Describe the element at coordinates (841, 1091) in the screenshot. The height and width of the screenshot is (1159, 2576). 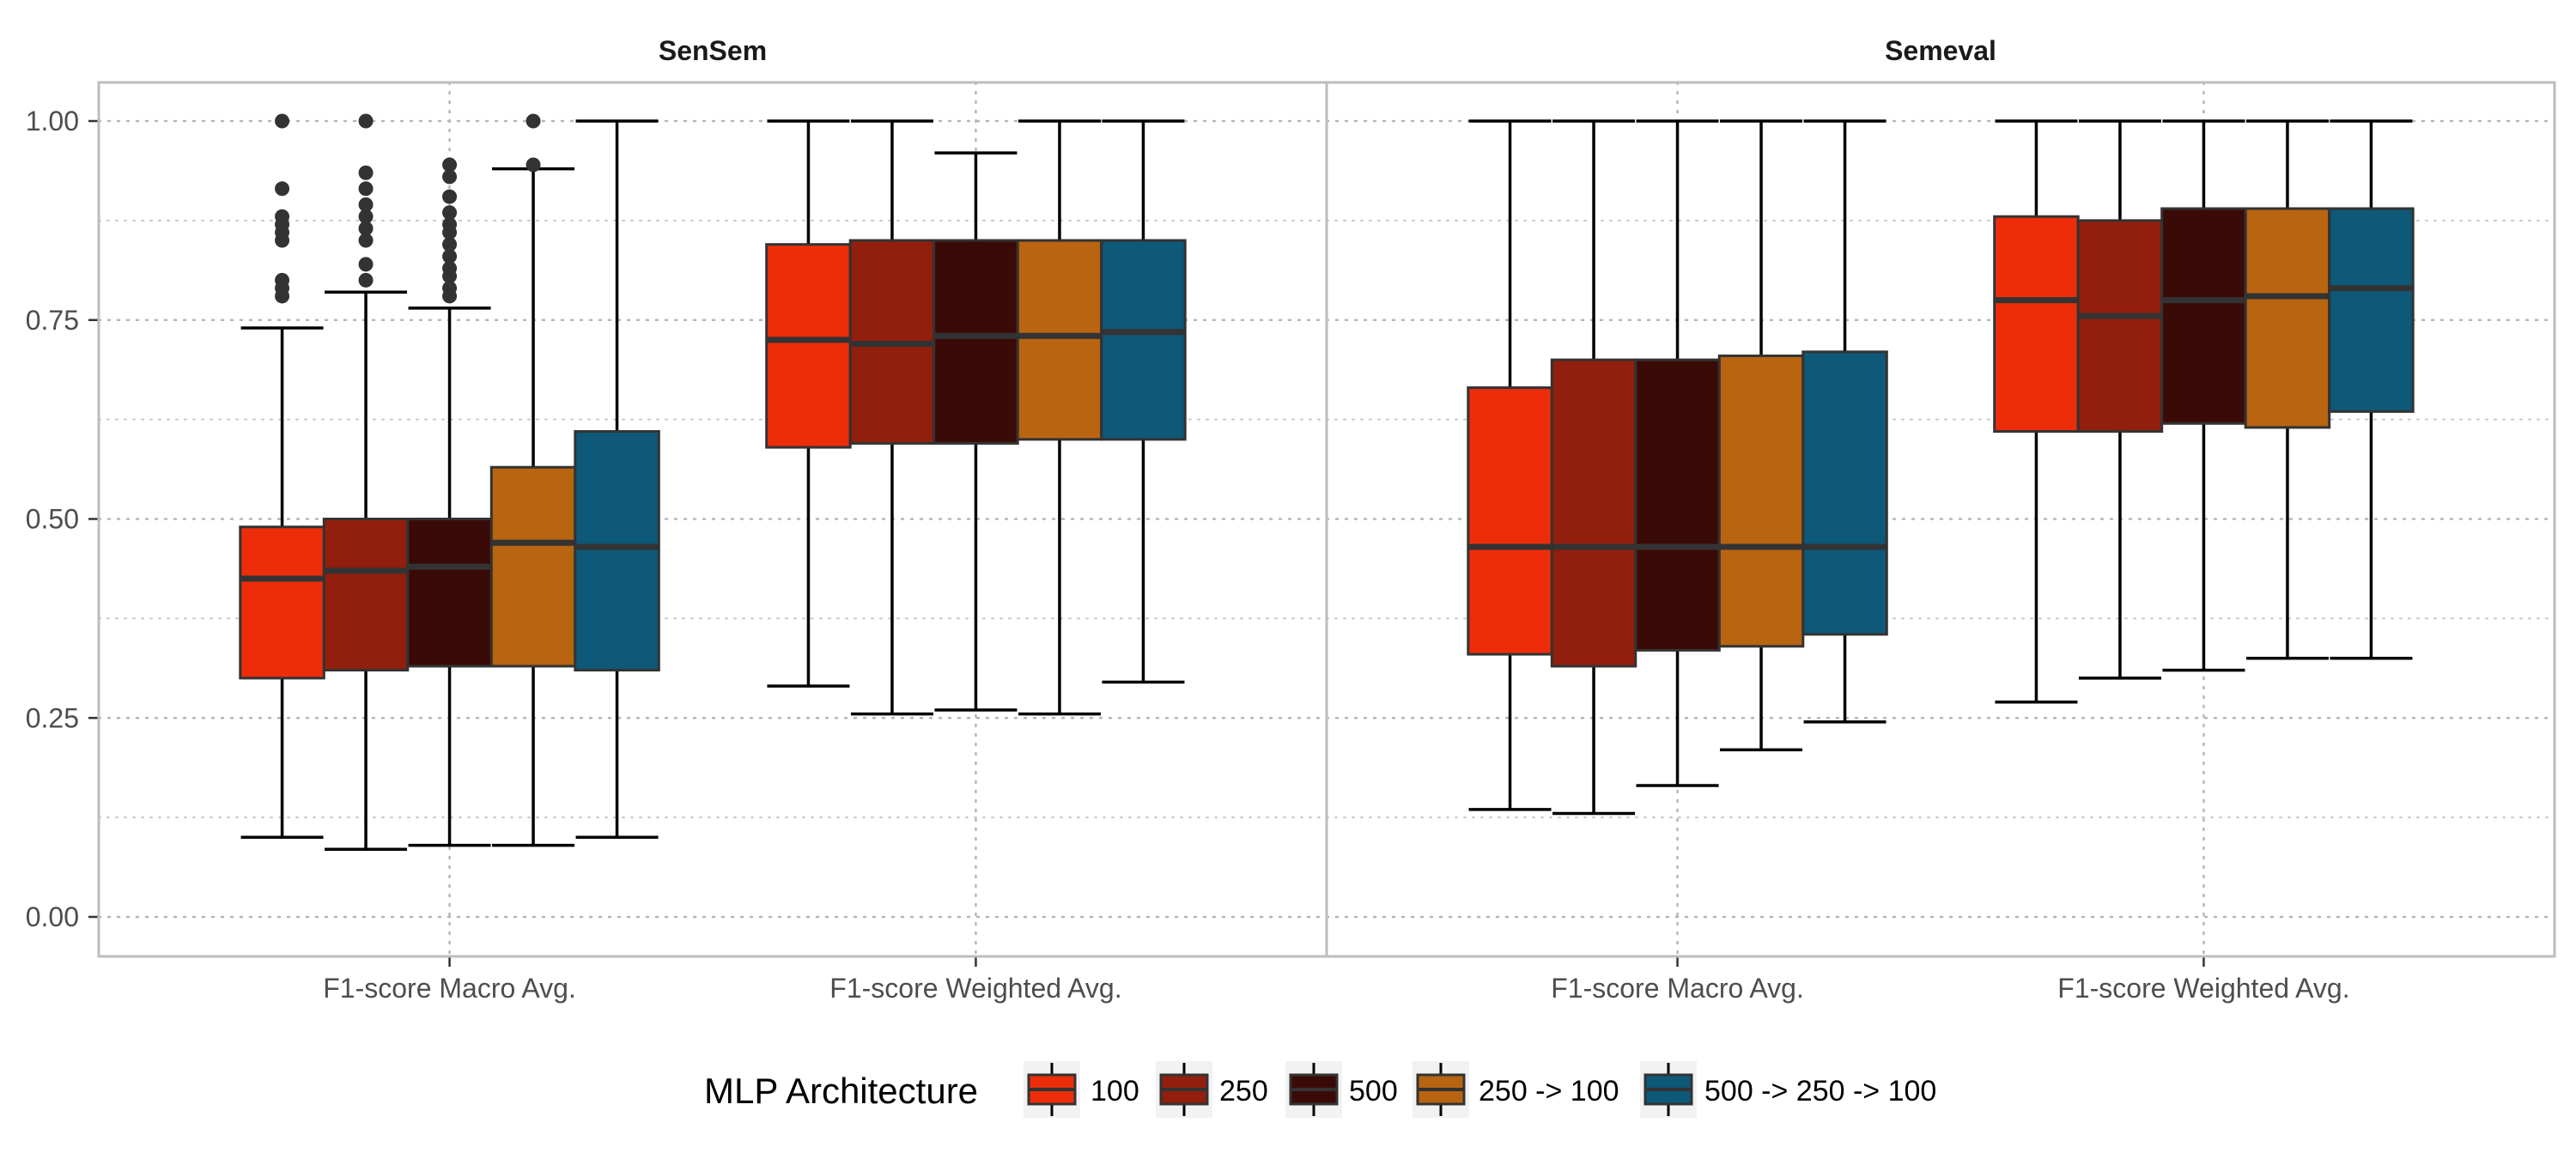
I see `legend-title: MLP Architecture` at that location.